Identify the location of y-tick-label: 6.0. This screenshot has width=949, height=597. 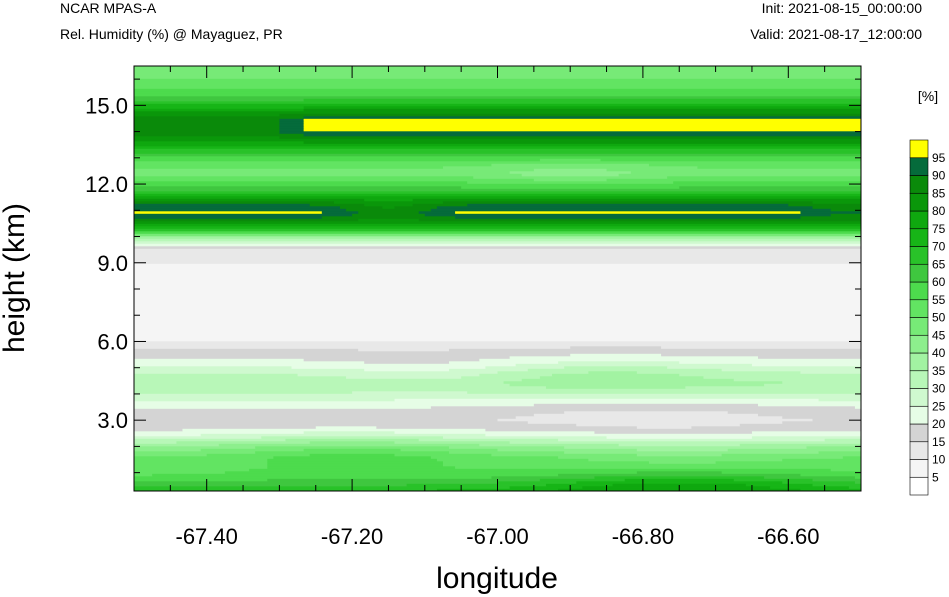
(112, 341).